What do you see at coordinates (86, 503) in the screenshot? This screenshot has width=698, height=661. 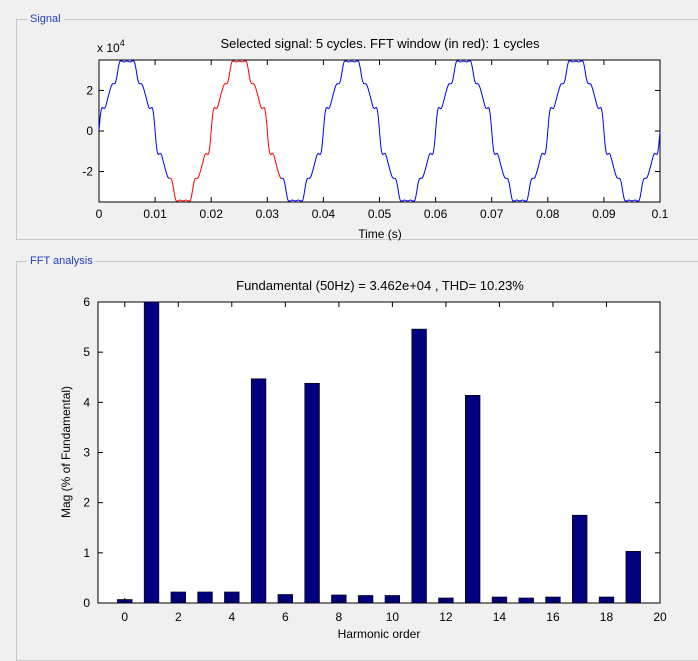 I see `fft-ytick-label-2: 2` at bounding box center [86, 503].